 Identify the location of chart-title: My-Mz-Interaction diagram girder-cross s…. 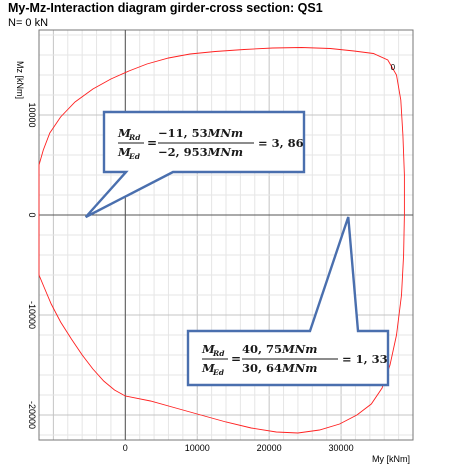
(165, 8).